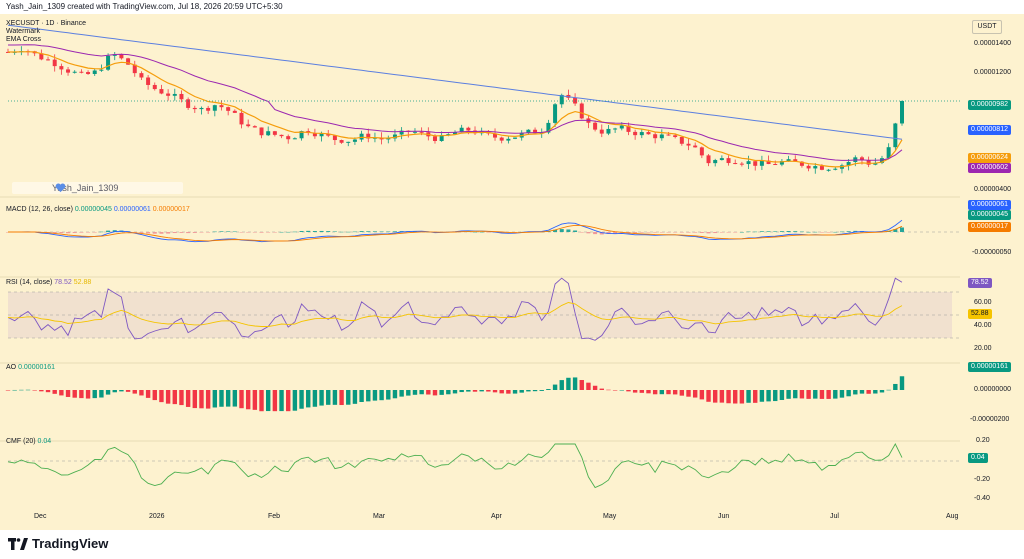  Describe the element at coordinates (60, 188) in the screenshot. I see `heart-icon` at that location.